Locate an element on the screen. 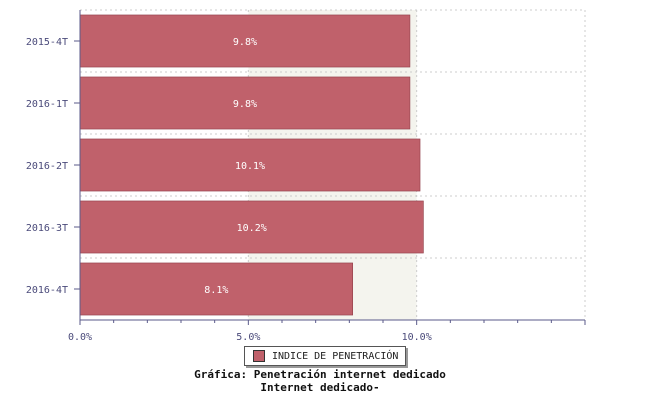 This screenshot has width=650, height=400. x-tick-label: 0.0% is located at coordinates (80, 337).